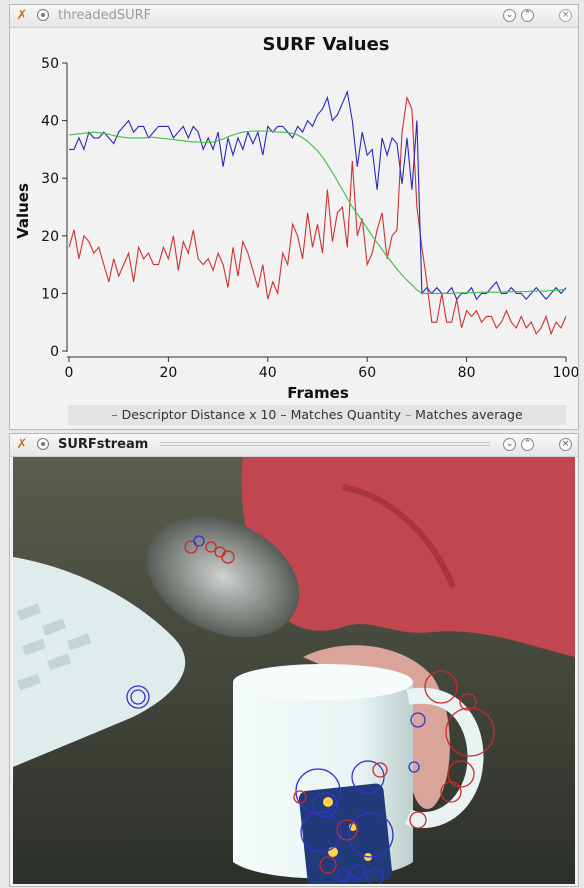 This screenshot has width=584, height=888. What do you see at coordinates (199, 414) in the screenshot?
I see `legend-item-distance: Descriptor Distance x 10` at bounding box center [199, 414].